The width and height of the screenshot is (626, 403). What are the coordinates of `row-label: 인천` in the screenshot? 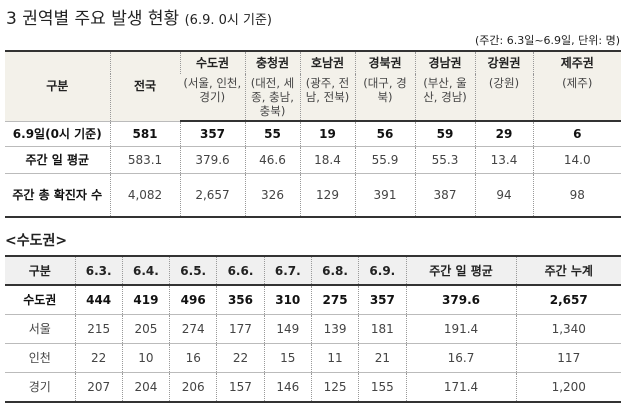 It's located at (40, 358).